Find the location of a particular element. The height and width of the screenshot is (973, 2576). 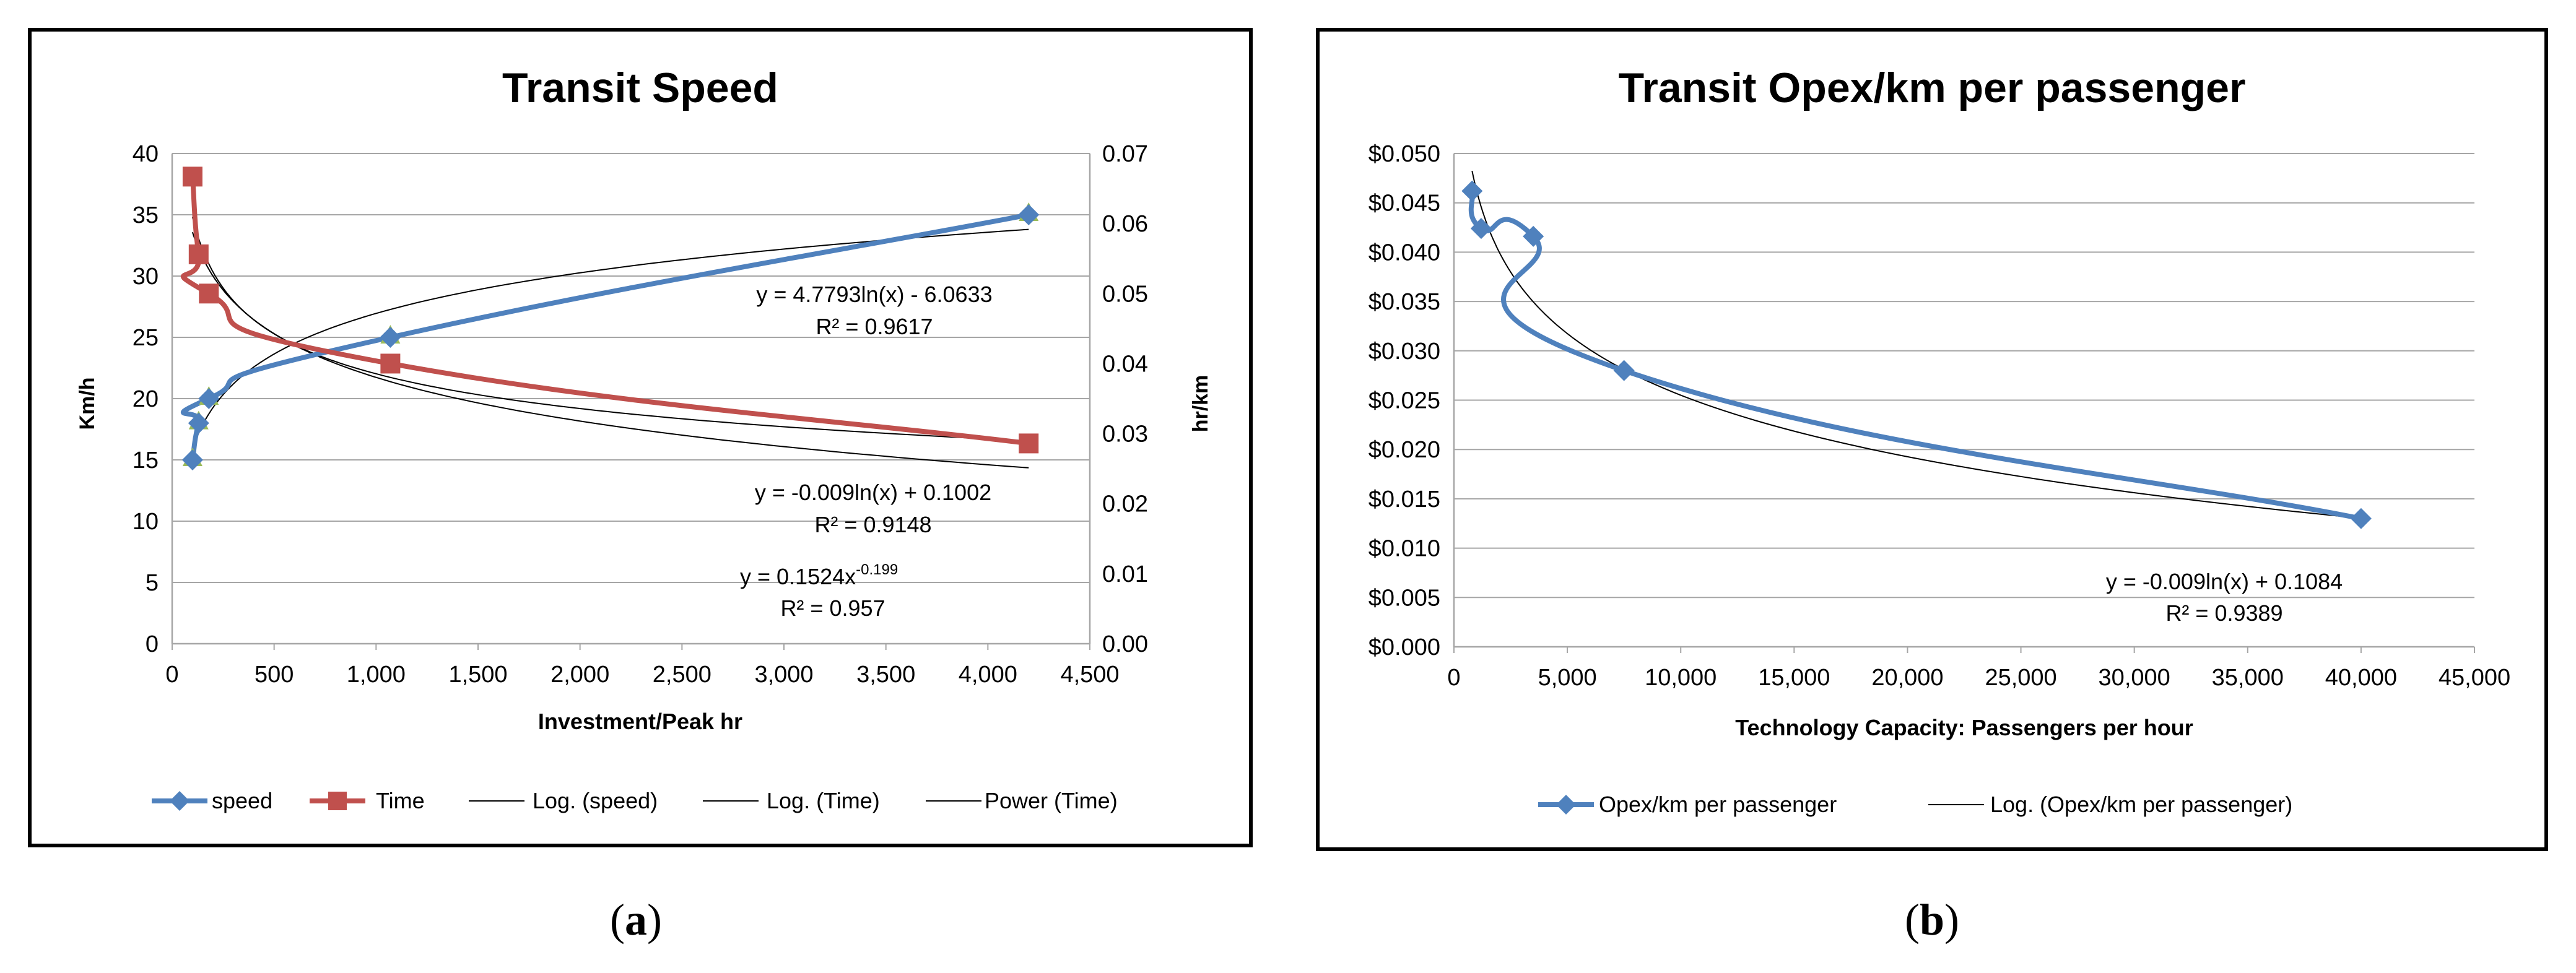

y-tick-label: 25 is located at coordinates (146, 338).